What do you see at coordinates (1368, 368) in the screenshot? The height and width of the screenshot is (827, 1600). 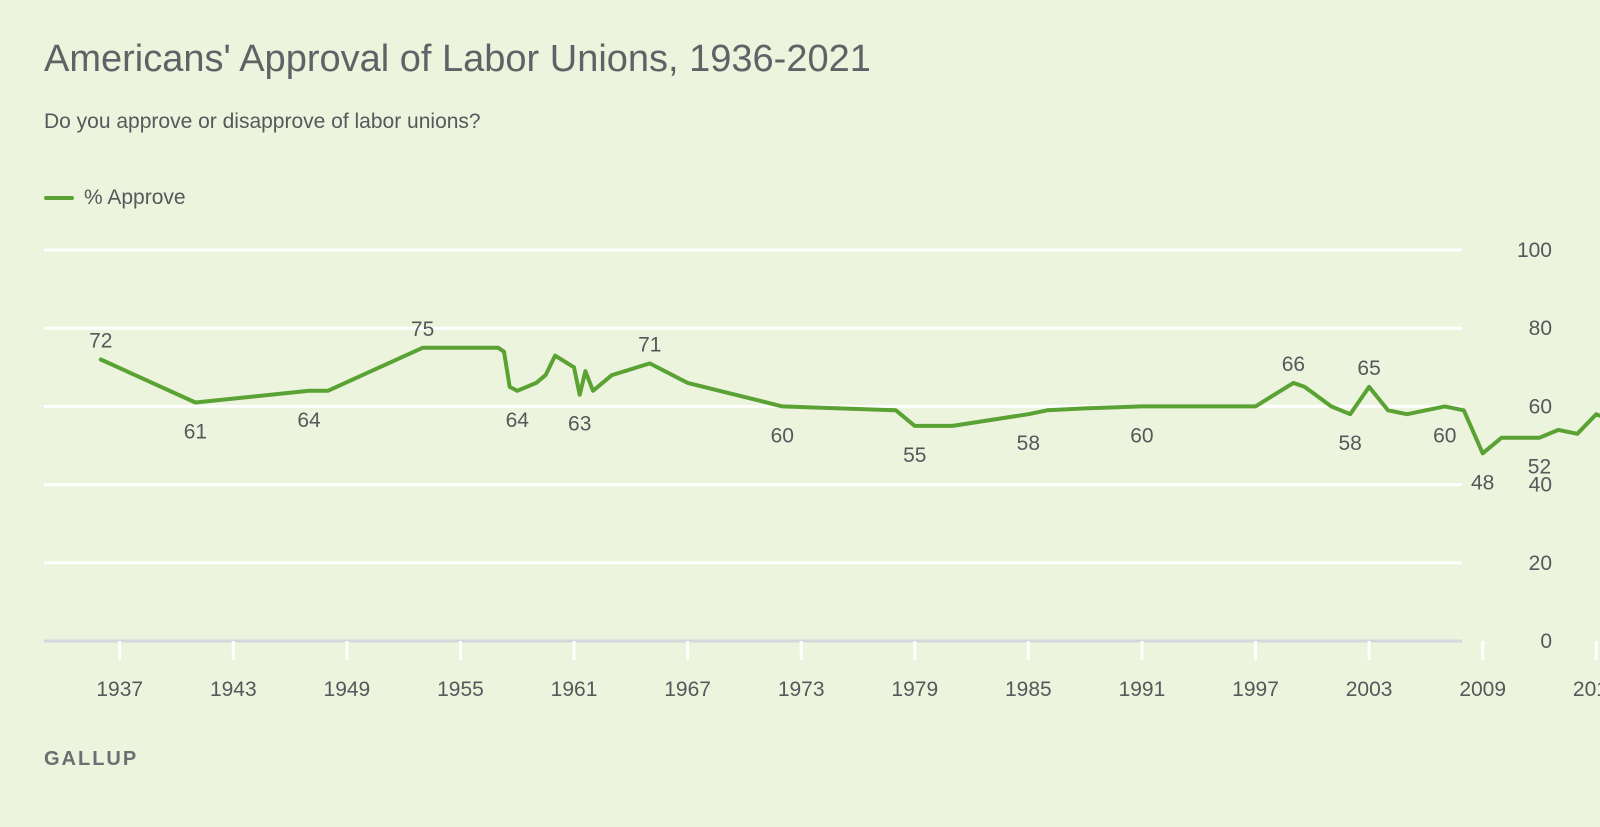 I see `data-label: 65` at bounding box center [1368, 368].